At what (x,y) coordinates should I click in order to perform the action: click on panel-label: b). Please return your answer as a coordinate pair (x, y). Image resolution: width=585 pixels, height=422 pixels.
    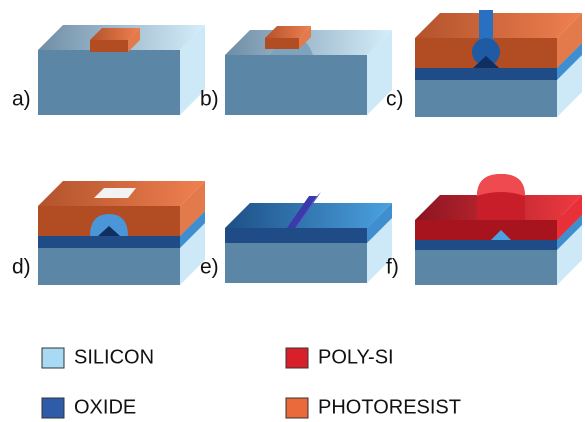
    Looking at the image, I should click on (209, 99).